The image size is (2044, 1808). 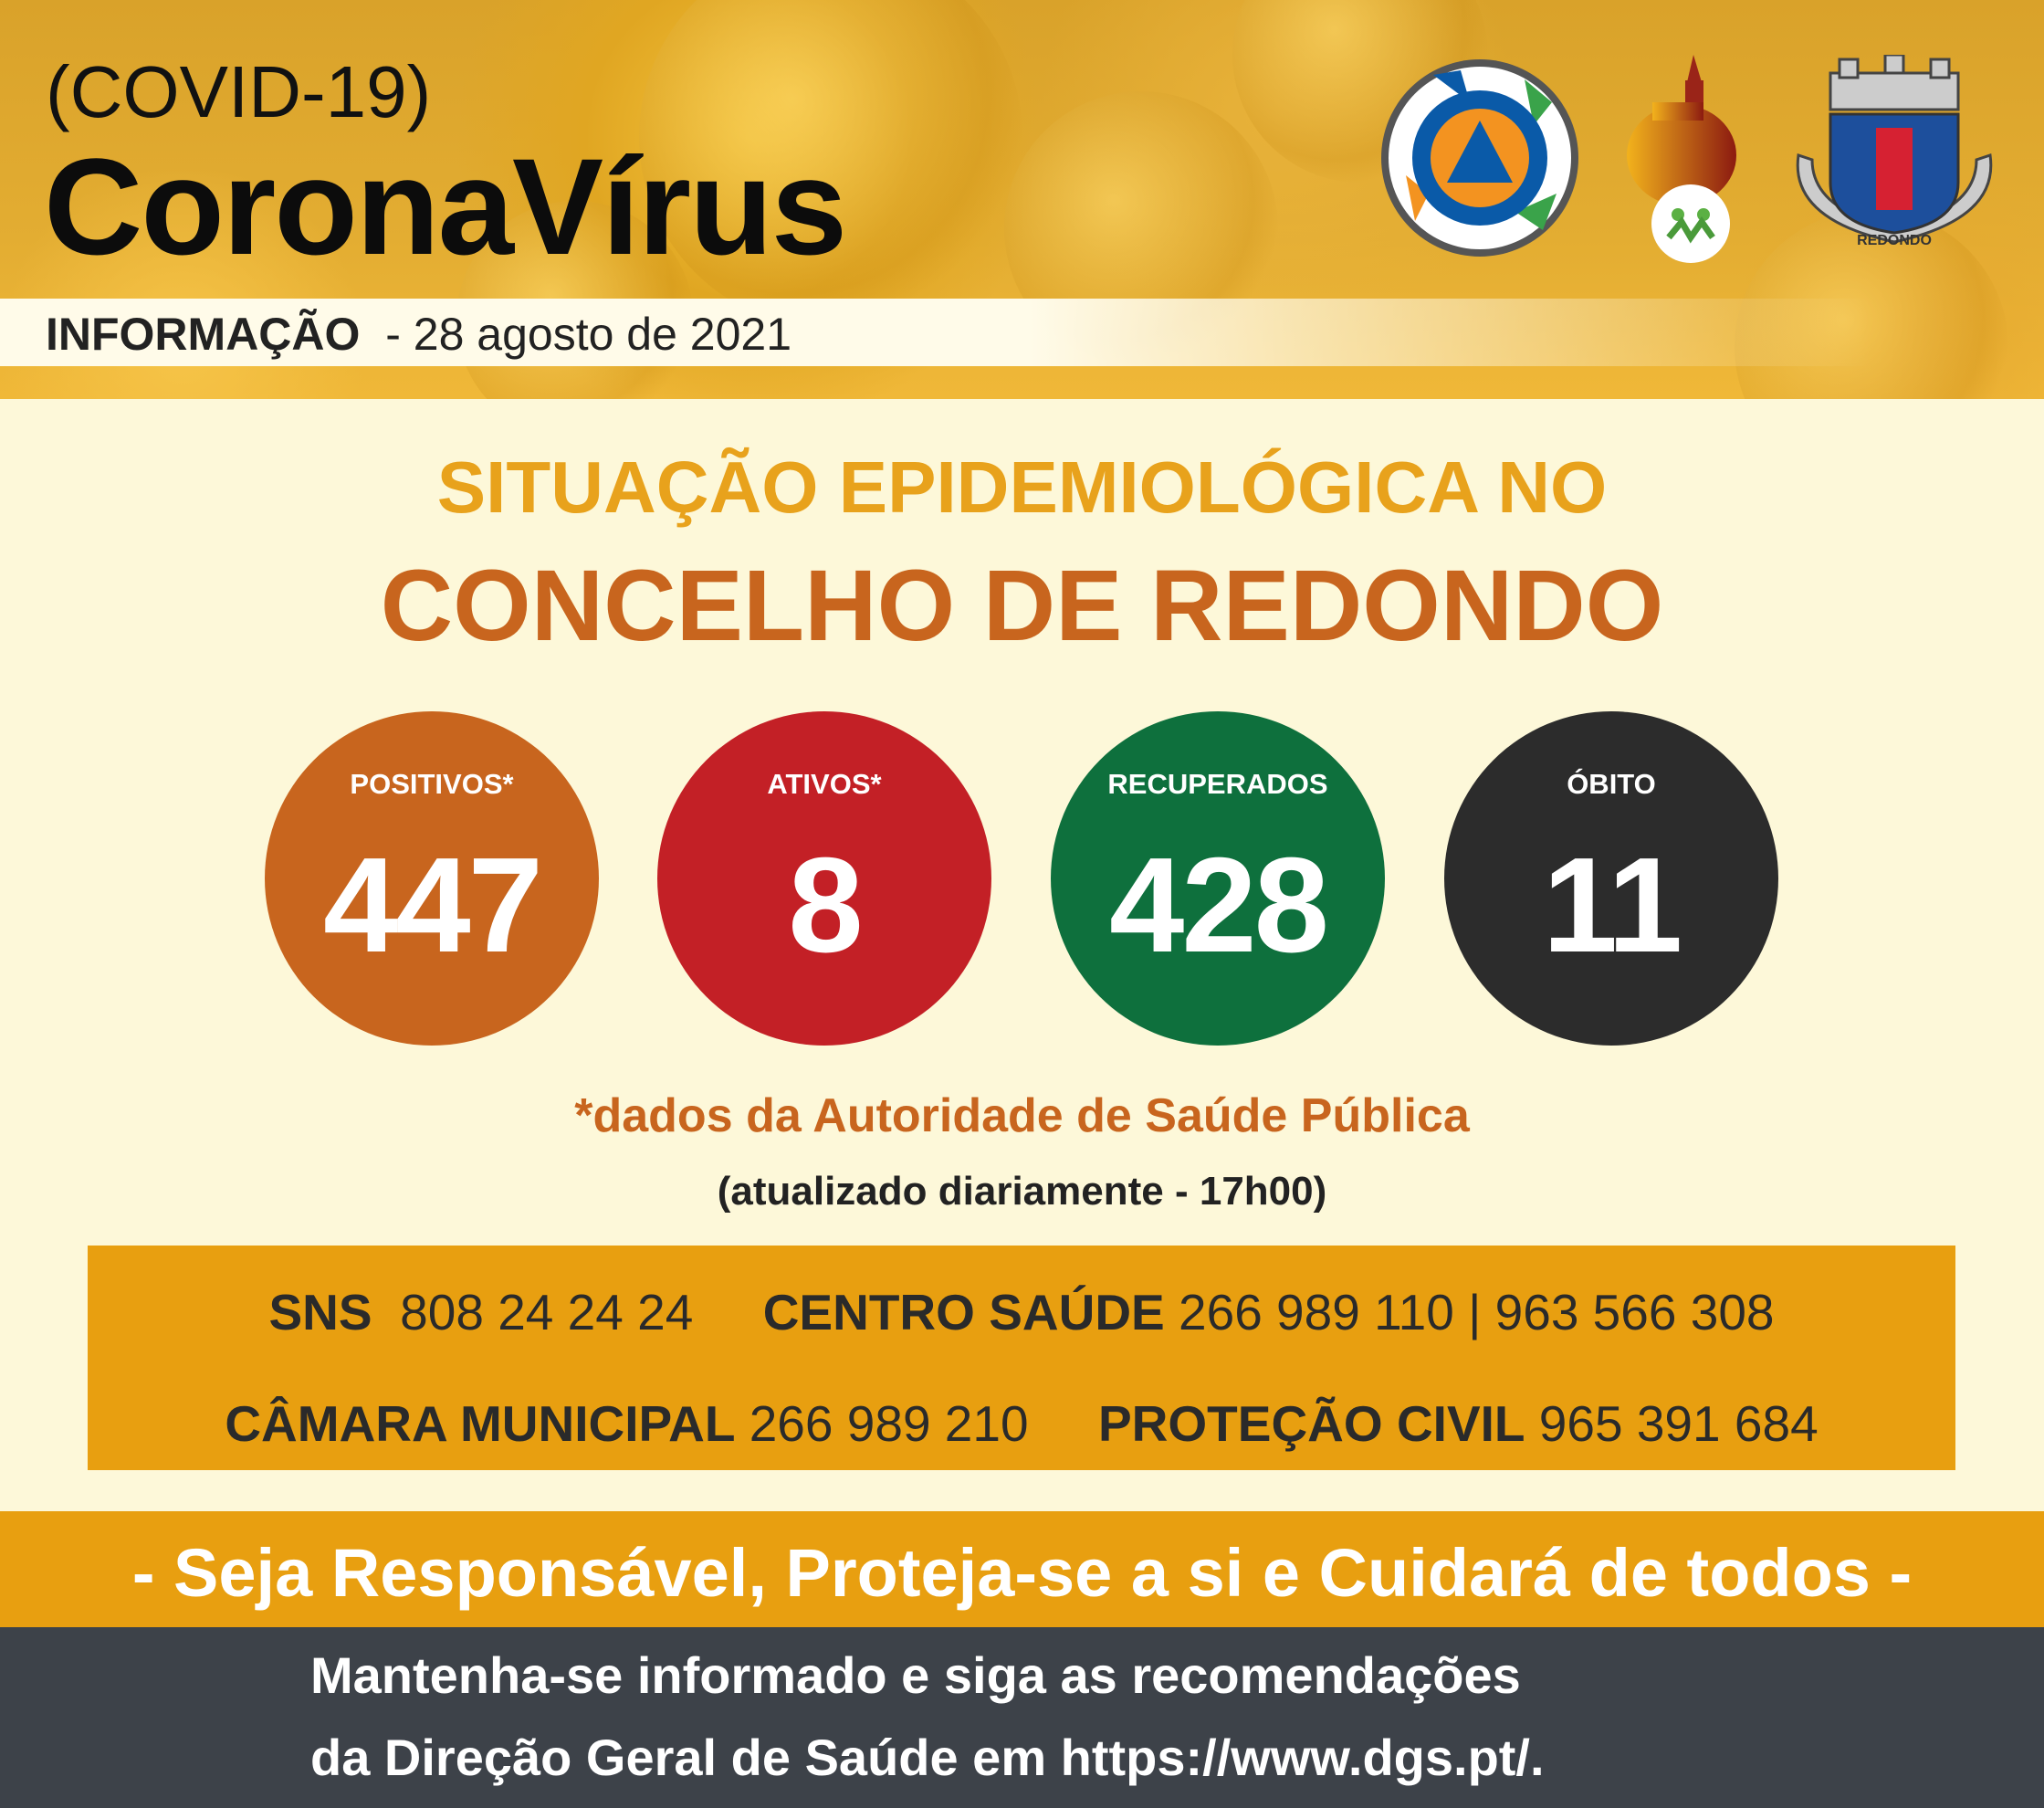 What do you see at coordinates (1219, 906) in the screenshot?
I see `stat-value: 428` at bounding box center [1219, 906].